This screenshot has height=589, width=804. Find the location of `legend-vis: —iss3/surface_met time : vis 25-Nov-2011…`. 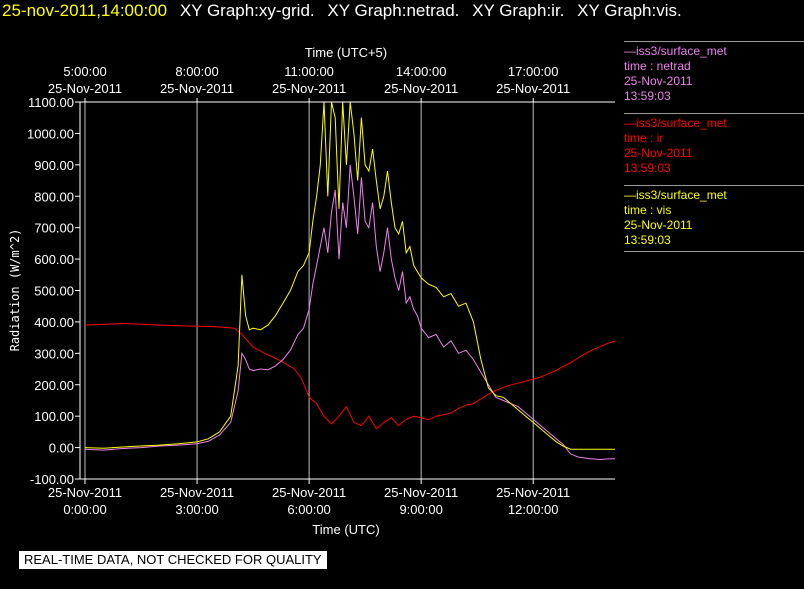

legend-vis: —iss3/surface_met time : vis 25-Nov-2011… is located at coordinates (714, 219).